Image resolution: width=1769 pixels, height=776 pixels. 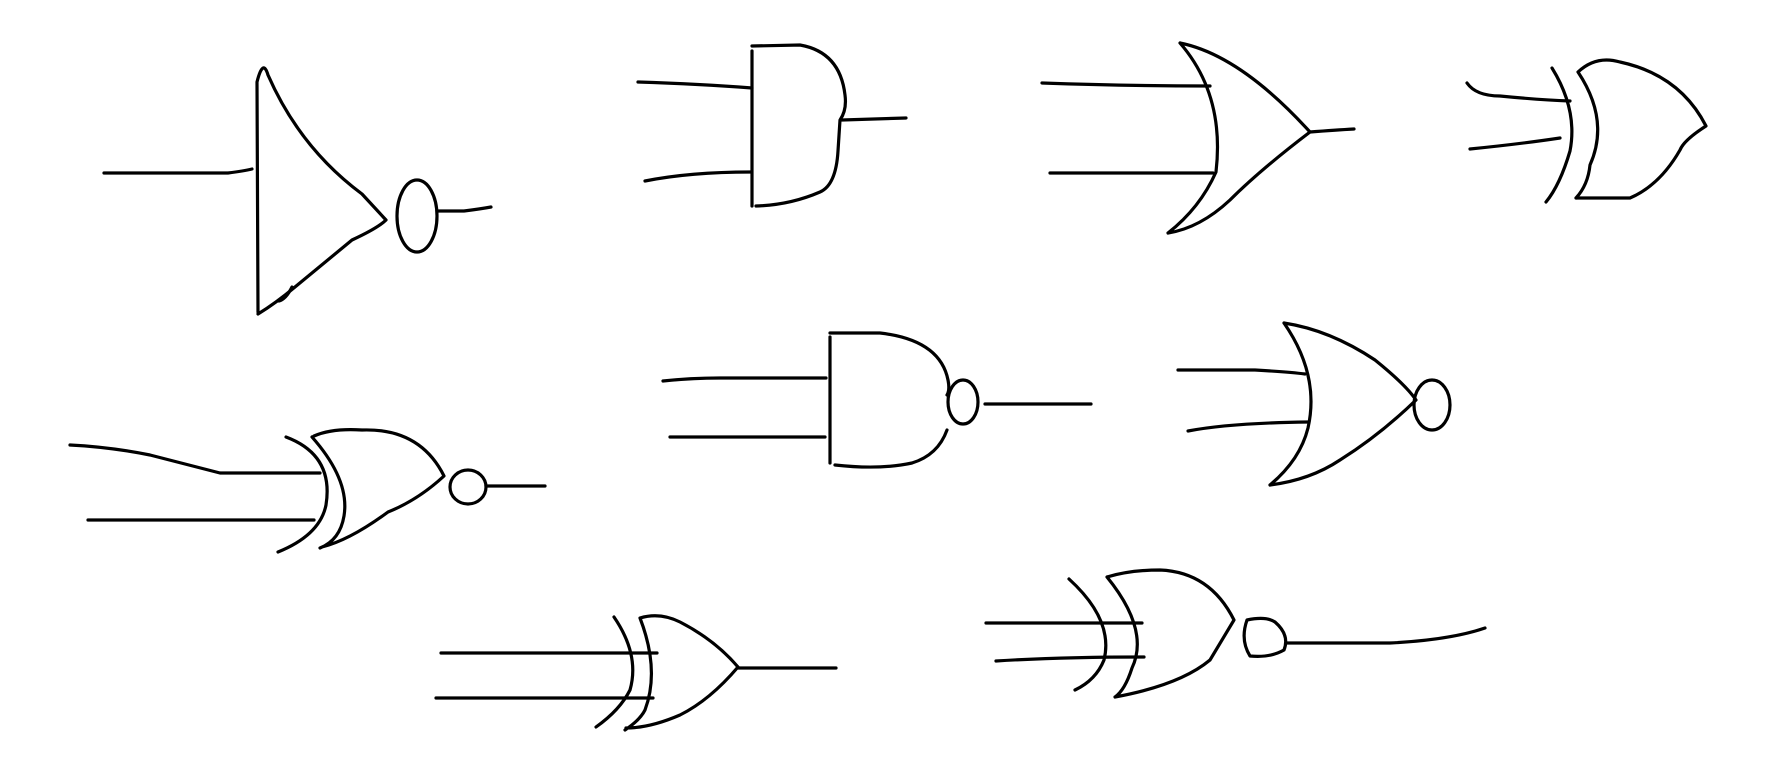 What do you see at coordinates (1239, 138) in the screenshot?
I see `or-gate-body` at bounding box center [1239, 138].